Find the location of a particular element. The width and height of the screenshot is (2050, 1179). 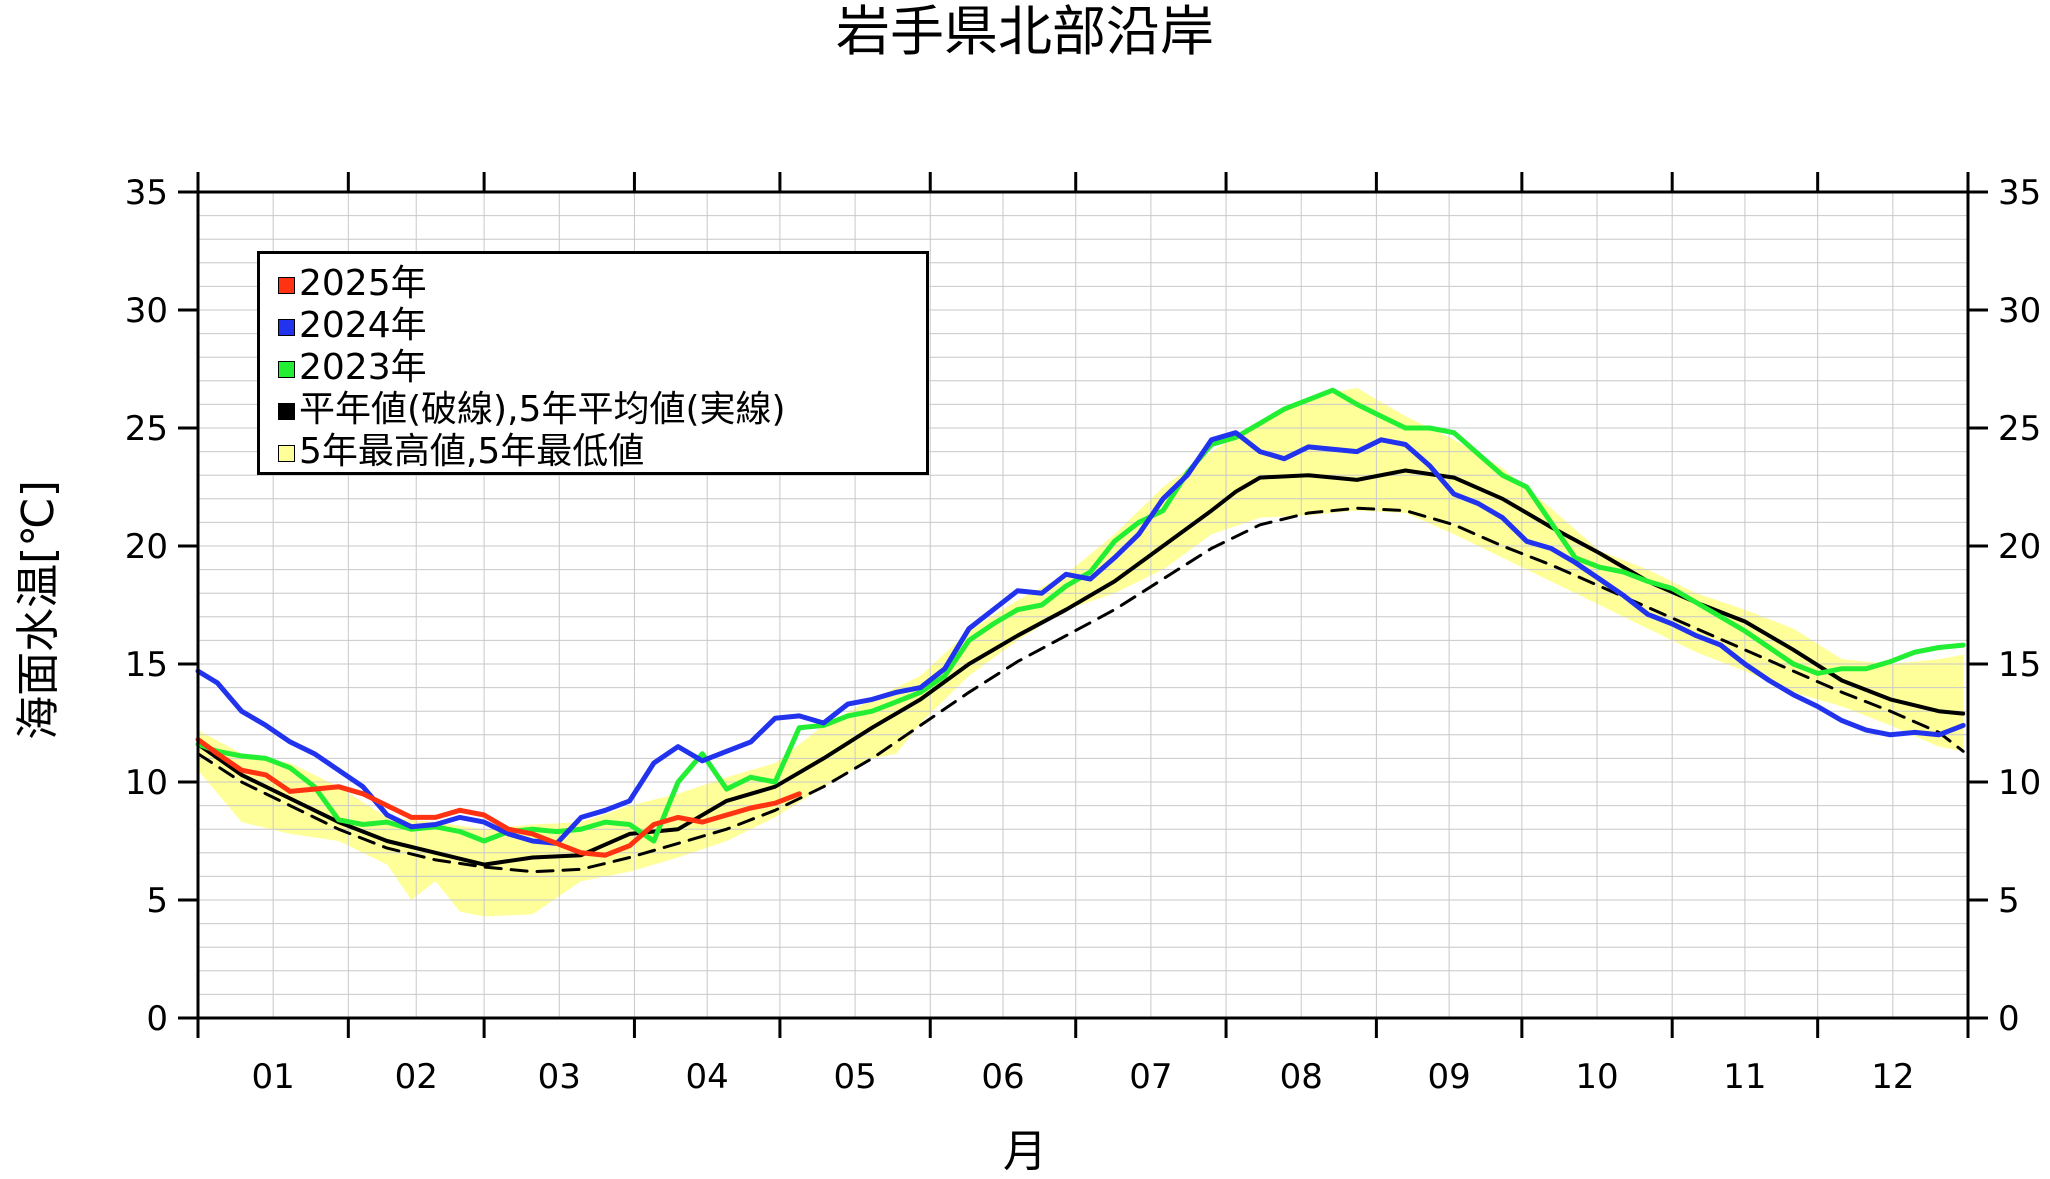

y-tick-label-left: 5 is located at coordinates (157, 901).